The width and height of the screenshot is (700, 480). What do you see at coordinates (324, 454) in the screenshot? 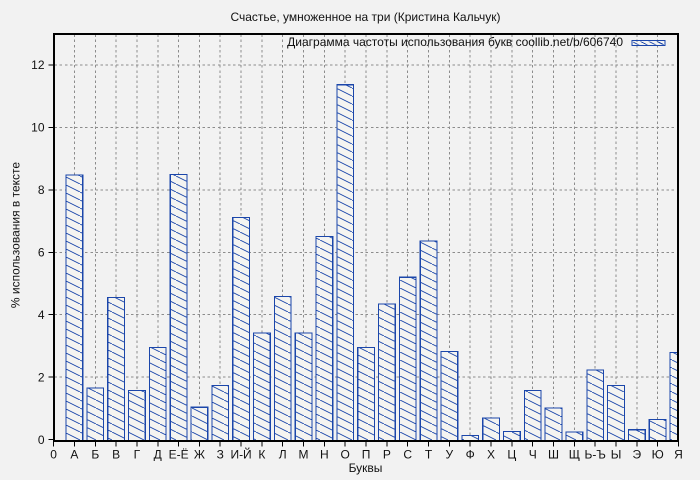
I see `svg-text: Н` at bounding box center [324, 454].